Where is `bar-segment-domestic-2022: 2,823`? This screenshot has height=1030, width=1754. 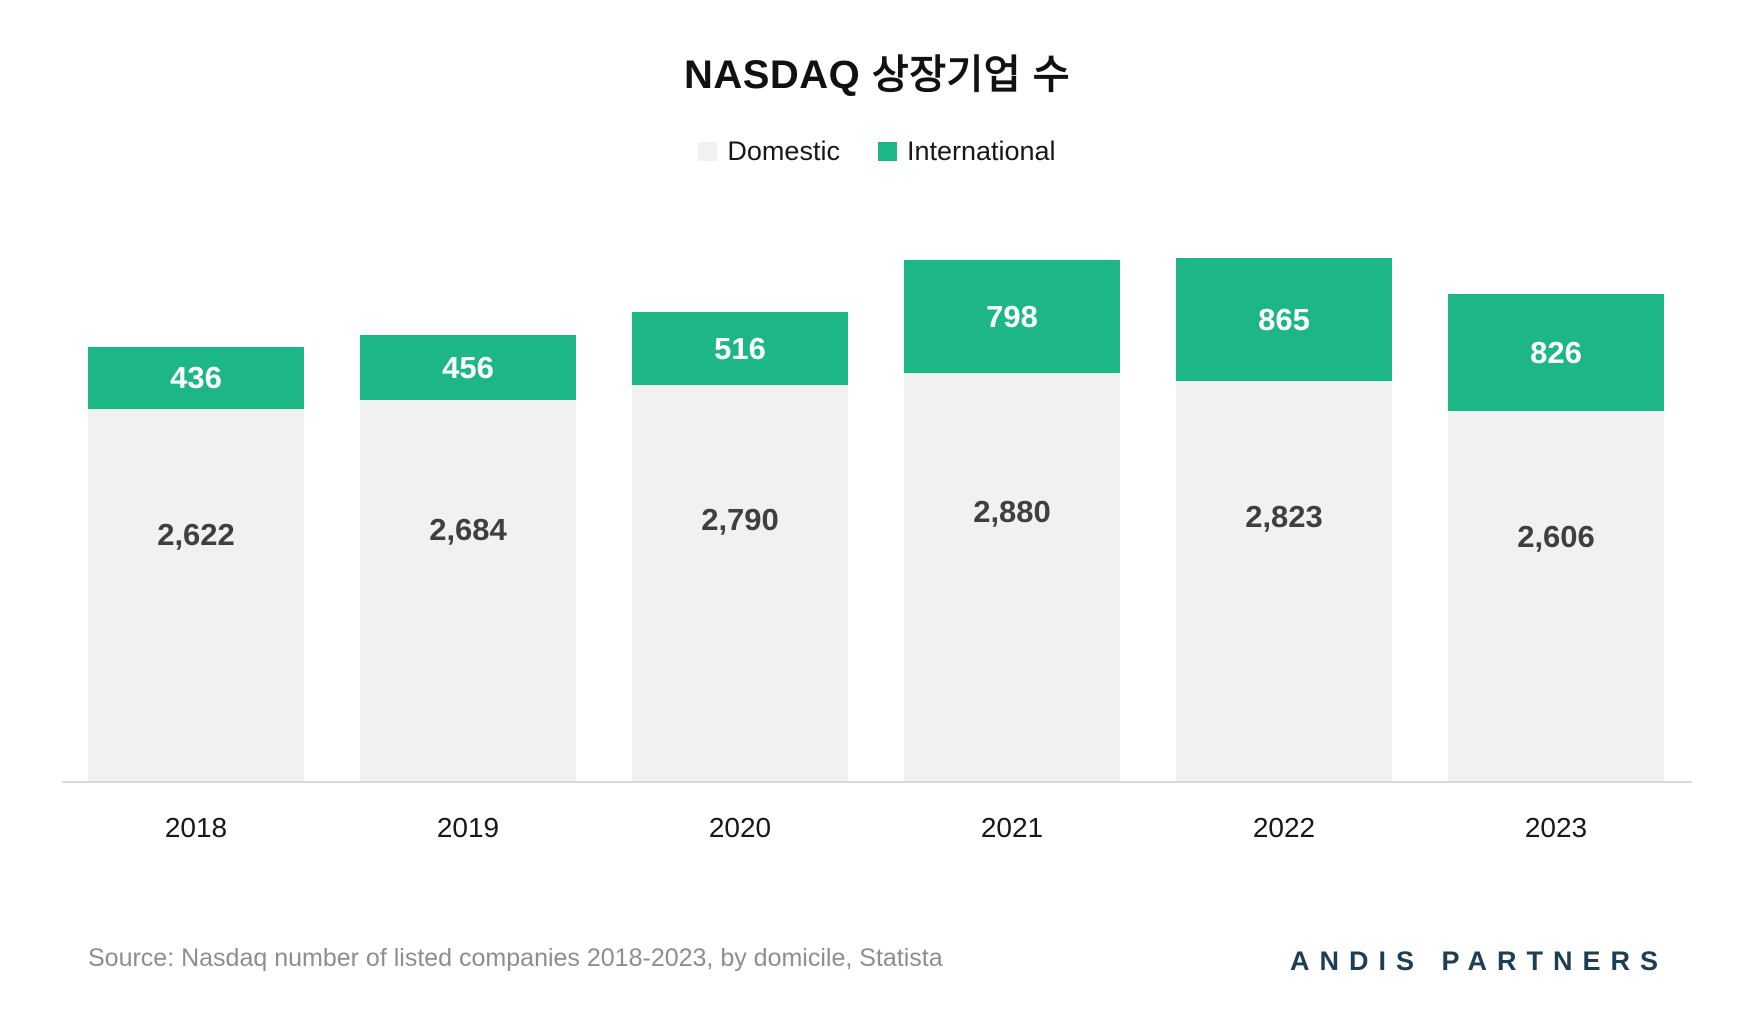
bar-segment-domestic-2022: 2,823 is located at coordinates (1284, 581).